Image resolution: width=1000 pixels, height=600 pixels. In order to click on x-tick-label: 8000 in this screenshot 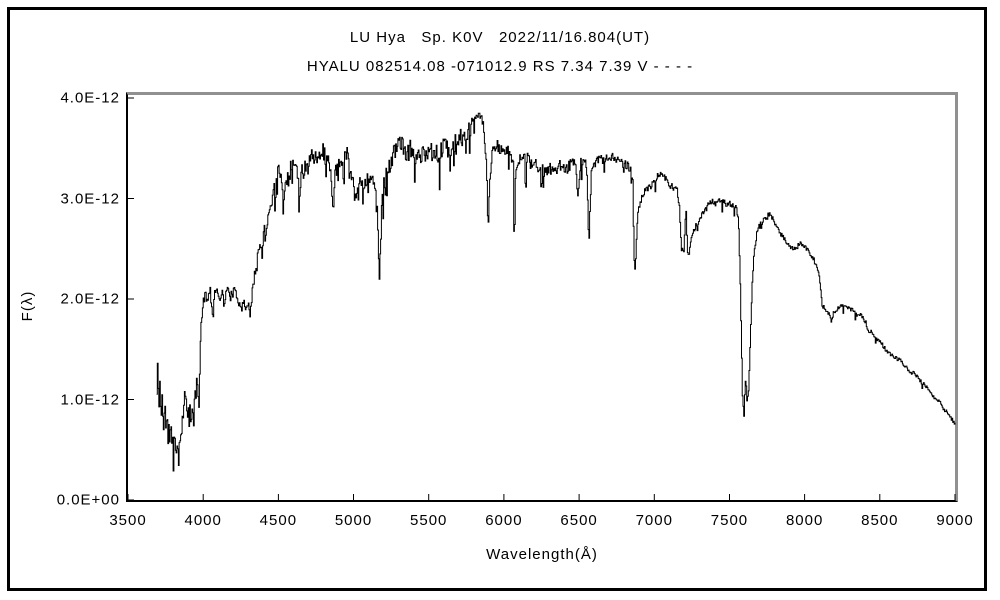, I will do `click(804, 520)`.